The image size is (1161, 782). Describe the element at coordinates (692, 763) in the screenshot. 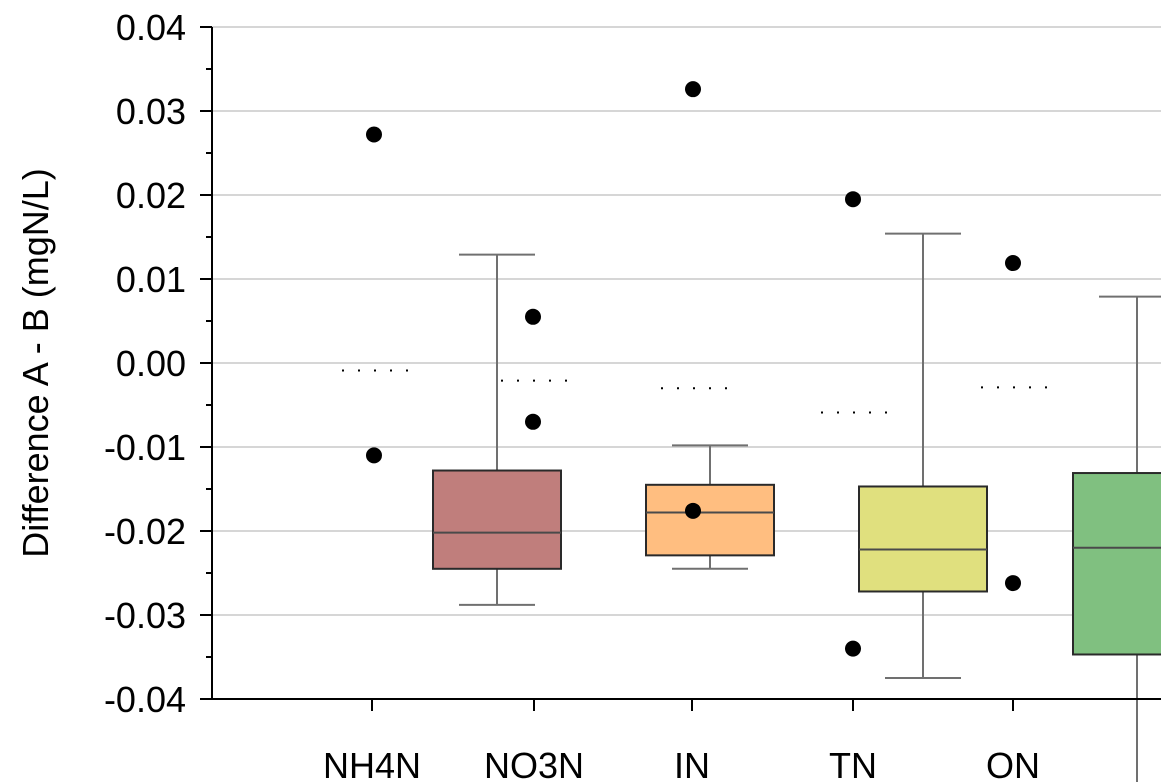

I see `x-tick-label: IN` at that location.